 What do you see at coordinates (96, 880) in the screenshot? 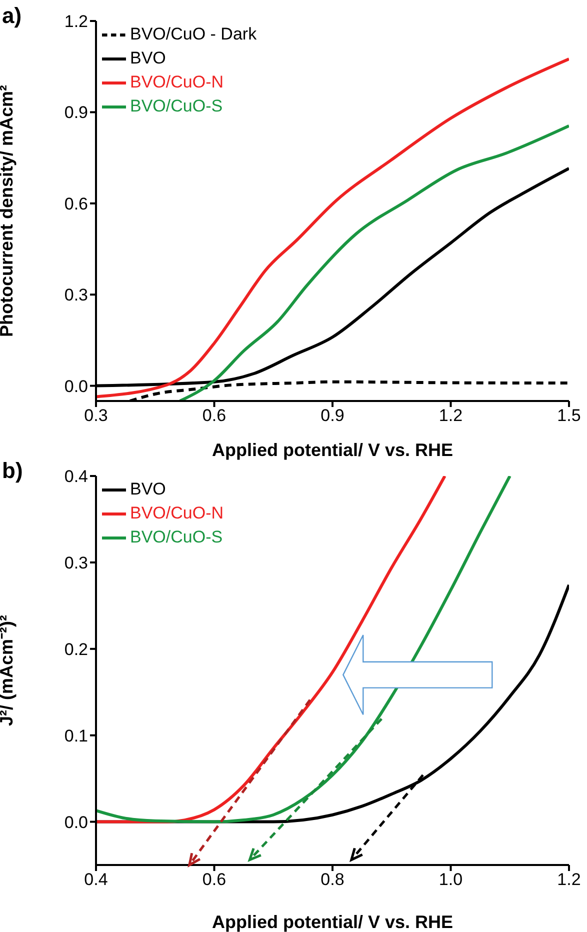
I see `x-tick-label: 0.4` at bounding box center [96, 880].